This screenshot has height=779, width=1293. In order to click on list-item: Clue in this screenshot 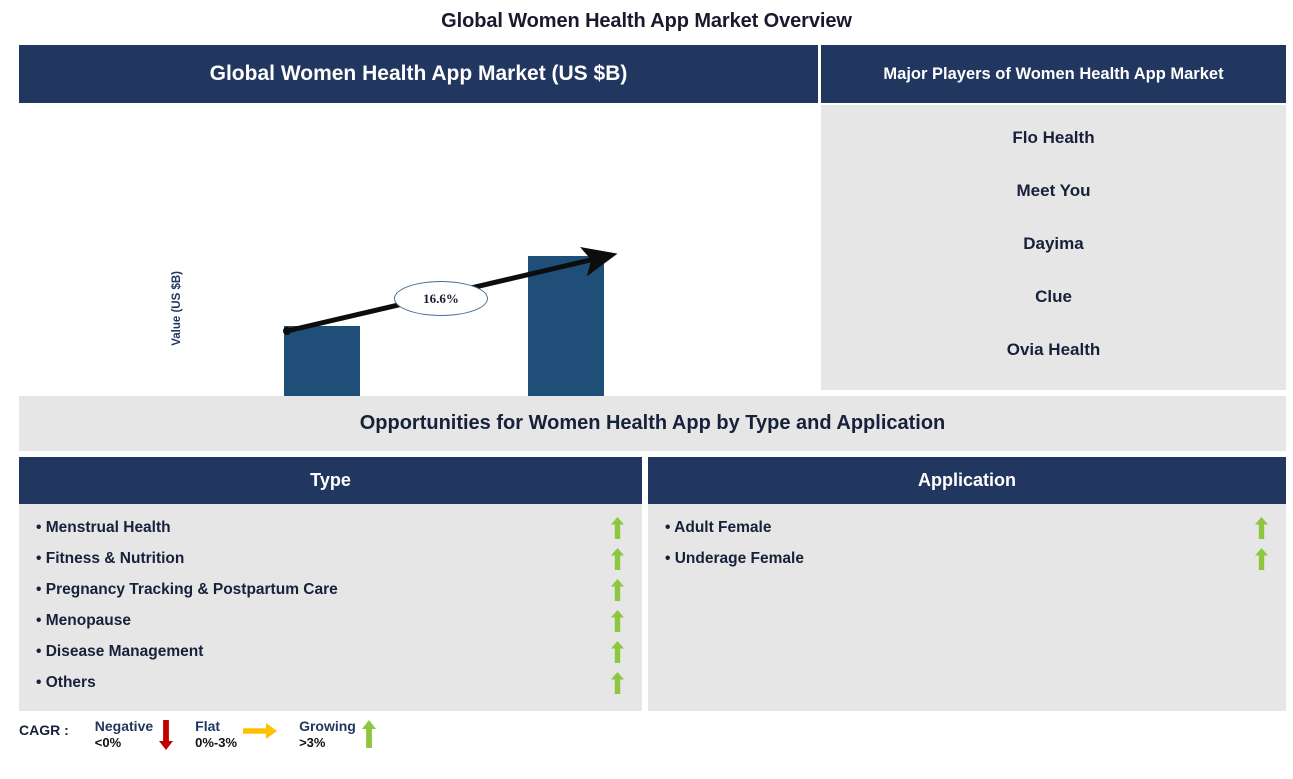, I will do `click(1053, 296)`.